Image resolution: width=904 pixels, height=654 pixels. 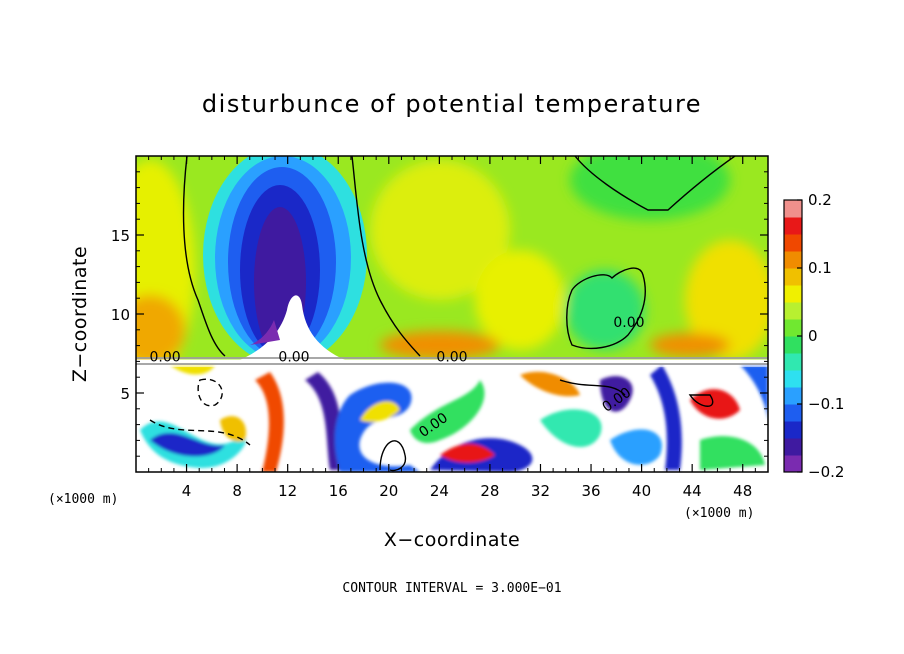 I want to click on x-tick-label: 16, so click(x=338, y=491).